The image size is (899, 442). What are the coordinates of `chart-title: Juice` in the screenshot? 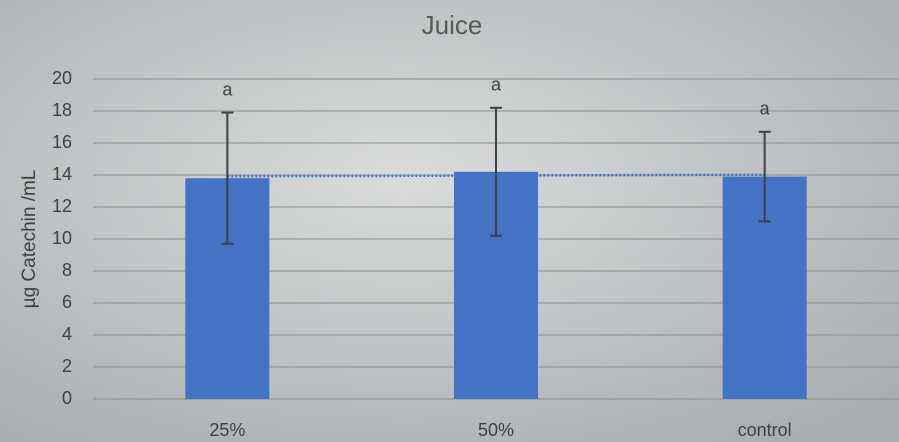 It's located at (452, 25).